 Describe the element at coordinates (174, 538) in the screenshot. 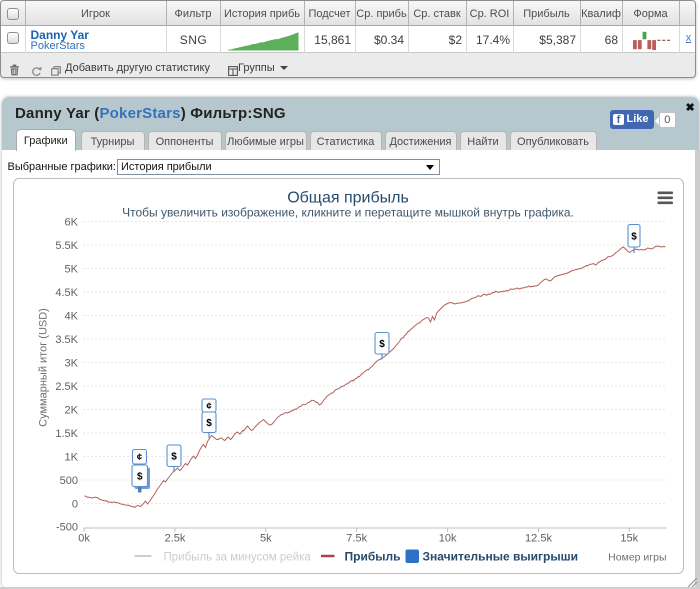

I see `svg-text: 2.5k` at that location.